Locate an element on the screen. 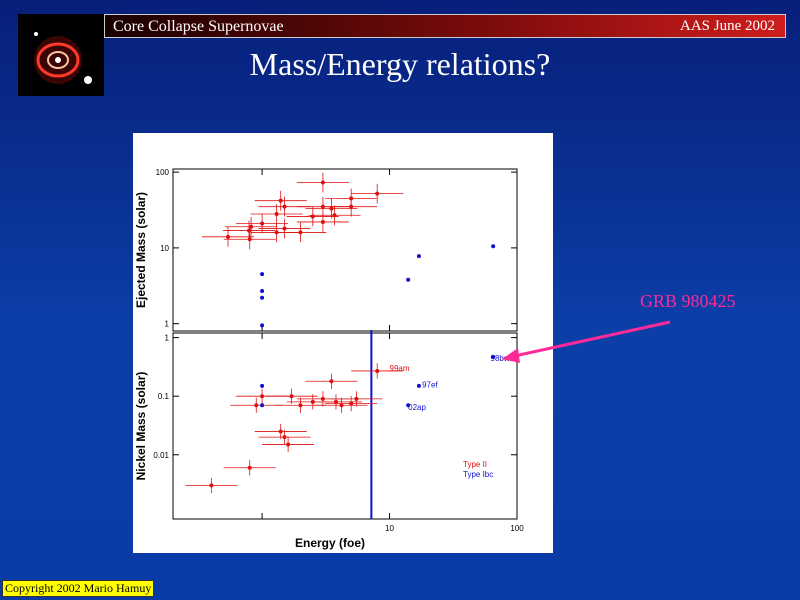  slide-title: Mass/Energy relations? is located at coordinates (400, 64).